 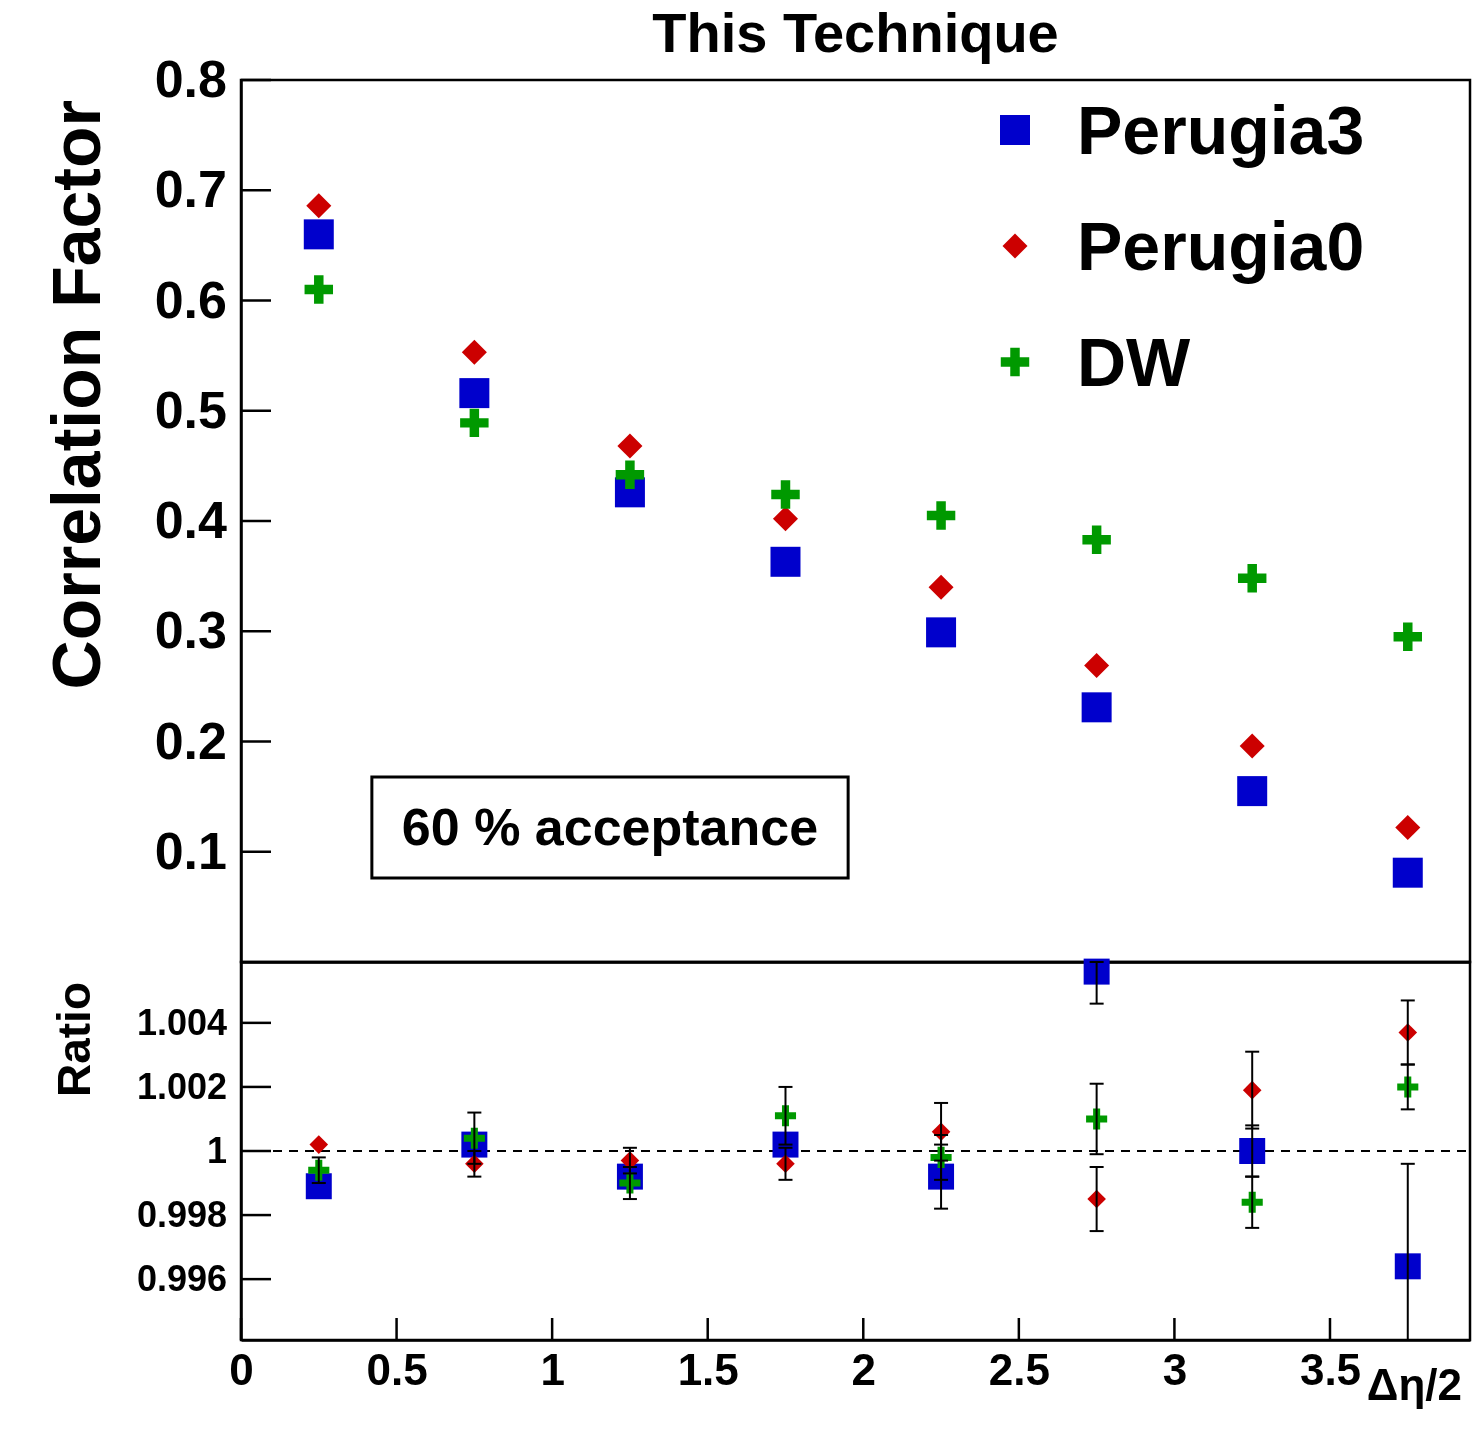 What do you see at coordinates (190, 850) in the screenshot?
I see `y-tick-label: 0.1` at bounding box center [190, 850].